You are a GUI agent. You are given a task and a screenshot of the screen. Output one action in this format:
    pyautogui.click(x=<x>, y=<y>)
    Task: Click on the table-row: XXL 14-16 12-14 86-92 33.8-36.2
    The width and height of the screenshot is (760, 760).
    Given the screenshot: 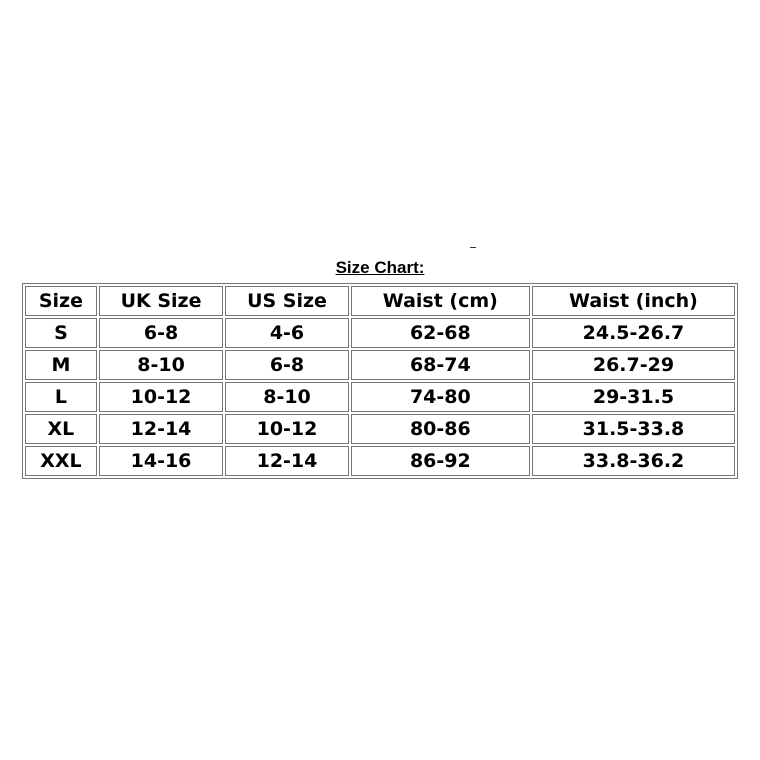 What is the action you would take?
    pyautogui.click(x=380, y=461)
    